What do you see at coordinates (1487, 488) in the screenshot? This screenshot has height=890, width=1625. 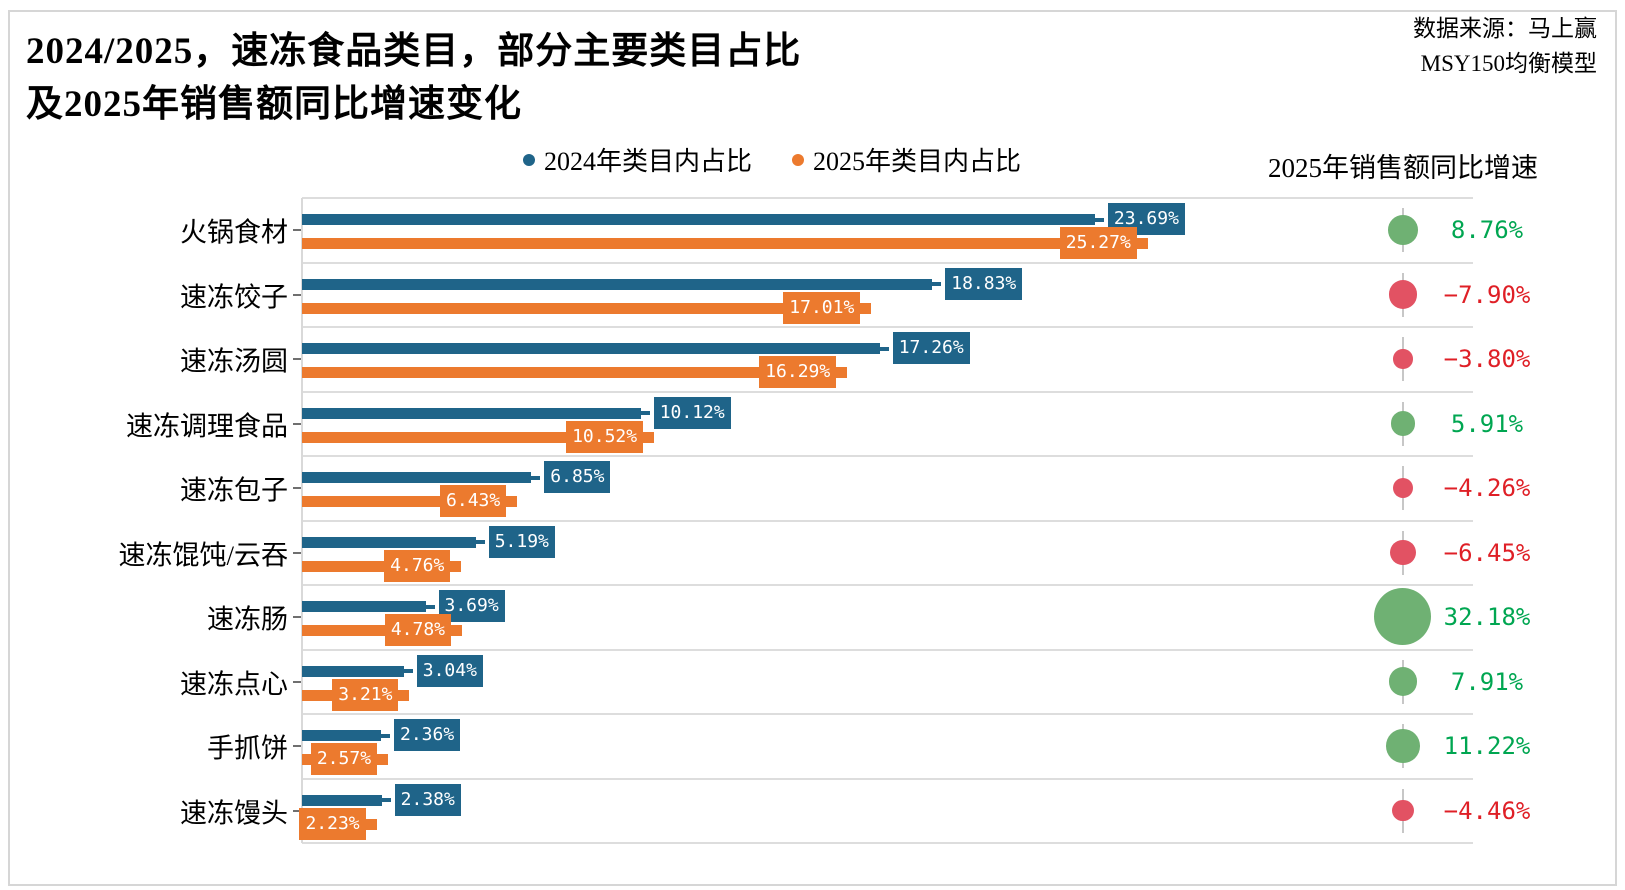 I see `growth-value-label: −4.26%` at bounding box center [1487, 488].